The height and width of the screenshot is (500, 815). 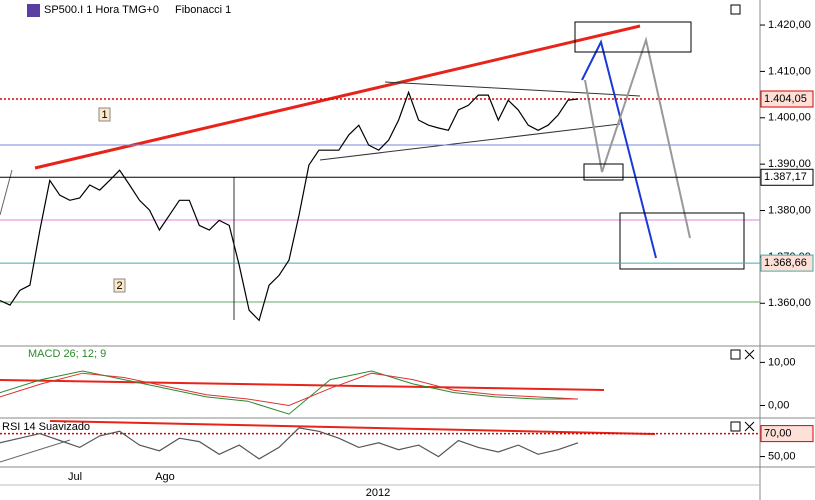 What do you see at coordinates (789, 303) in the screenshot?
I see `y-tick-label: 1.360,00` at bounding box center [789, 303].